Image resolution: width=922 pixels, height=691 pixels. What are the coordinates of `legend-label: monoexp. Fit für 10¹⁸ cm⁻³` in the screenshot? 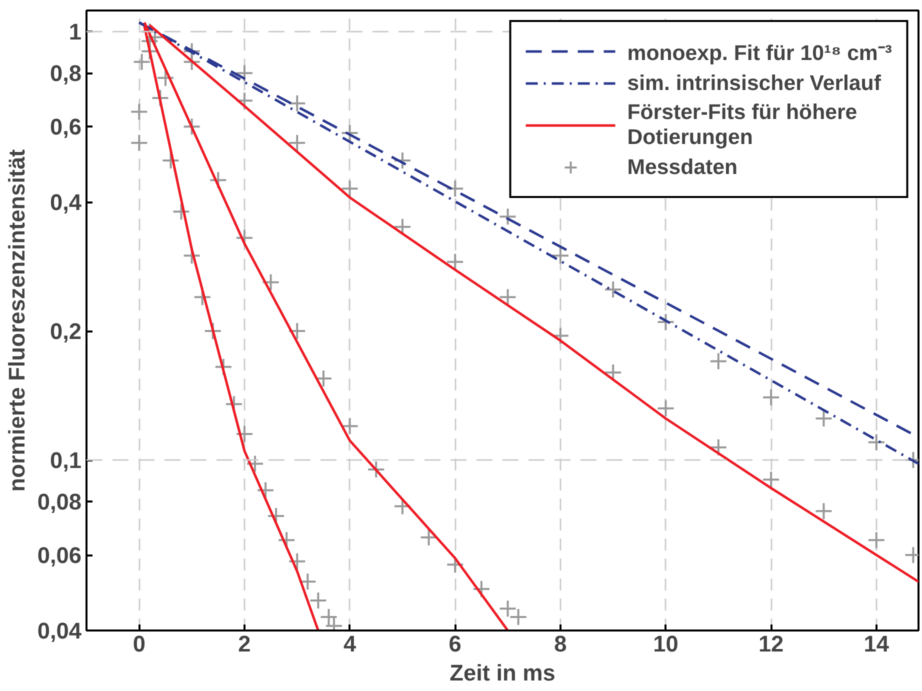 It's located at (759, 53).